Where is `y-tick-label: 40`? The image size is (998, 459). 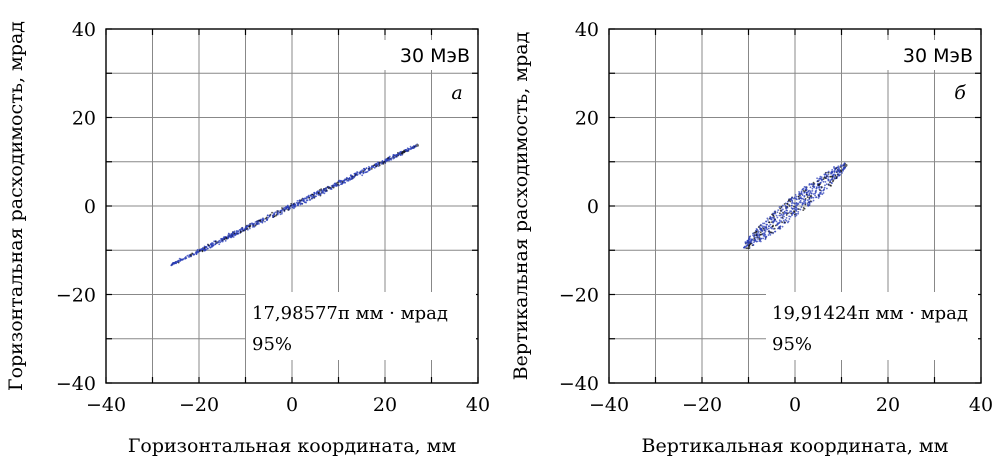 y-tick-label: 40 is located at coordinates (587, 30).